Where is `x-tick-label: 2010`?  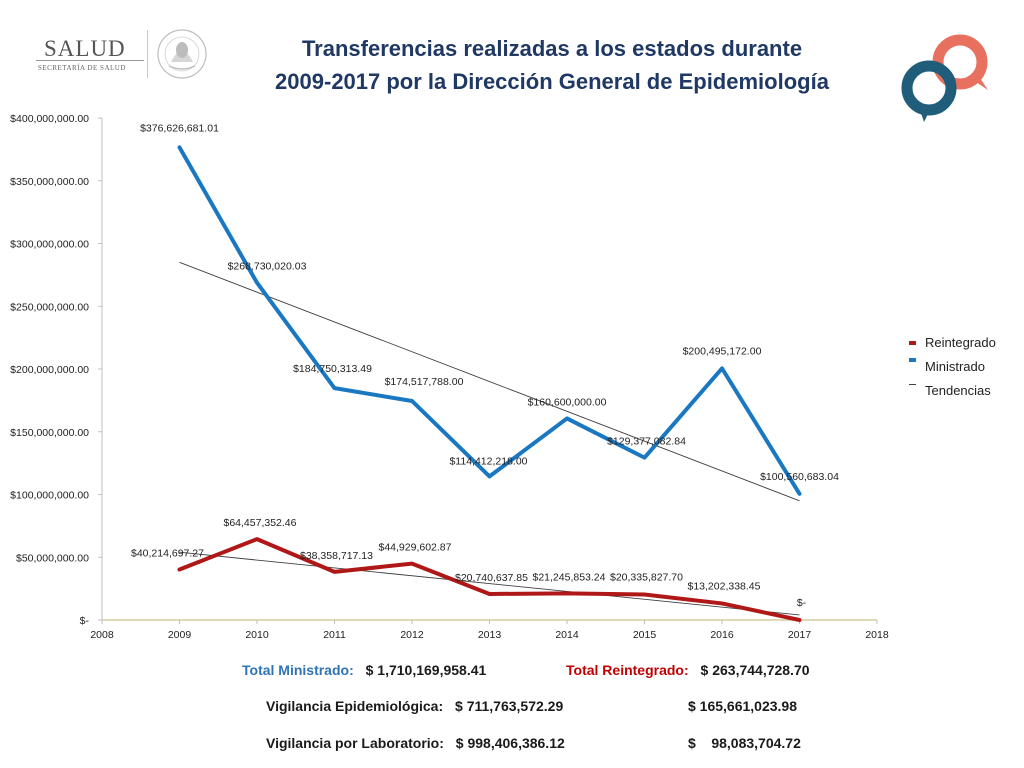
x-tick-label: 2010 is located at coordinates (257, 635).